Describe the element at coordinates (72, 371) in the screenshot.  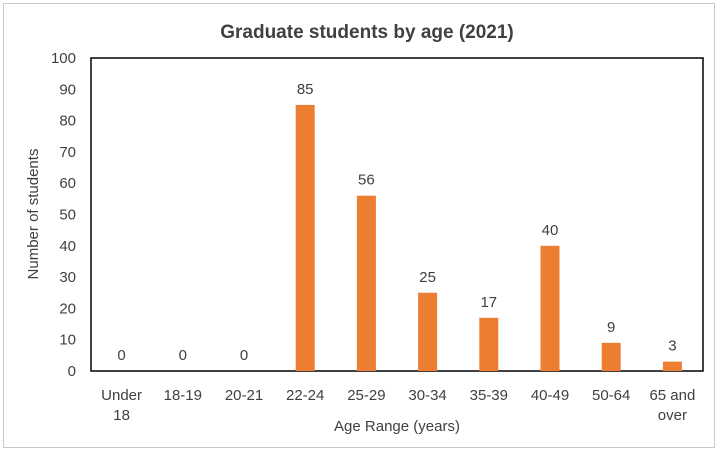
I see `y-tick-label: 0` at that location.